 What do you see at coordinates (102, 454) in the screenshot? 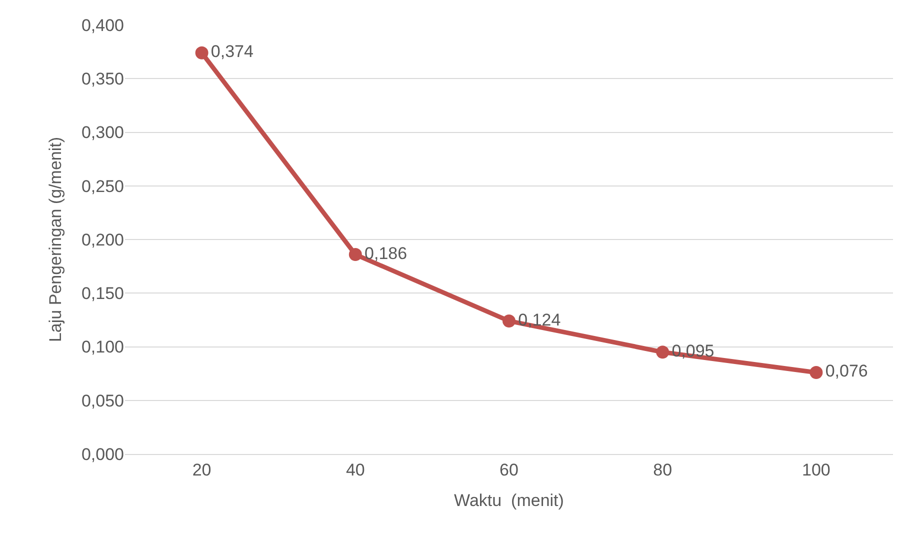
I see `y-tick-label: 0,000` at bounding box center [102, 454].